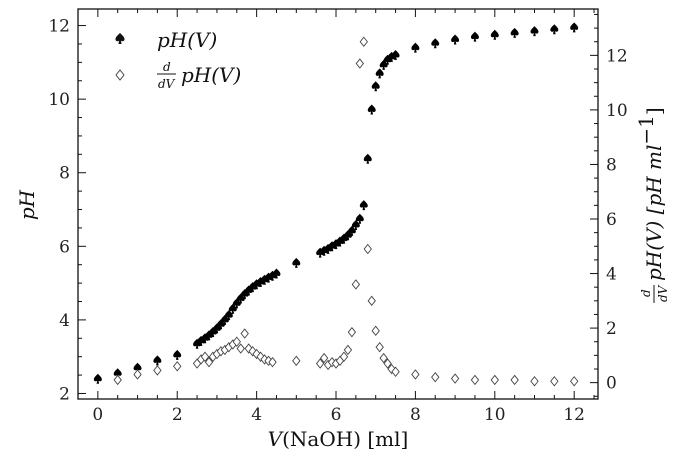 Image resolution: width=680 pixels, height=468 pixels. Describe the element at coordinates (611, 165) in the screenshot. I see `y-right-tick-label: 8` at that location.